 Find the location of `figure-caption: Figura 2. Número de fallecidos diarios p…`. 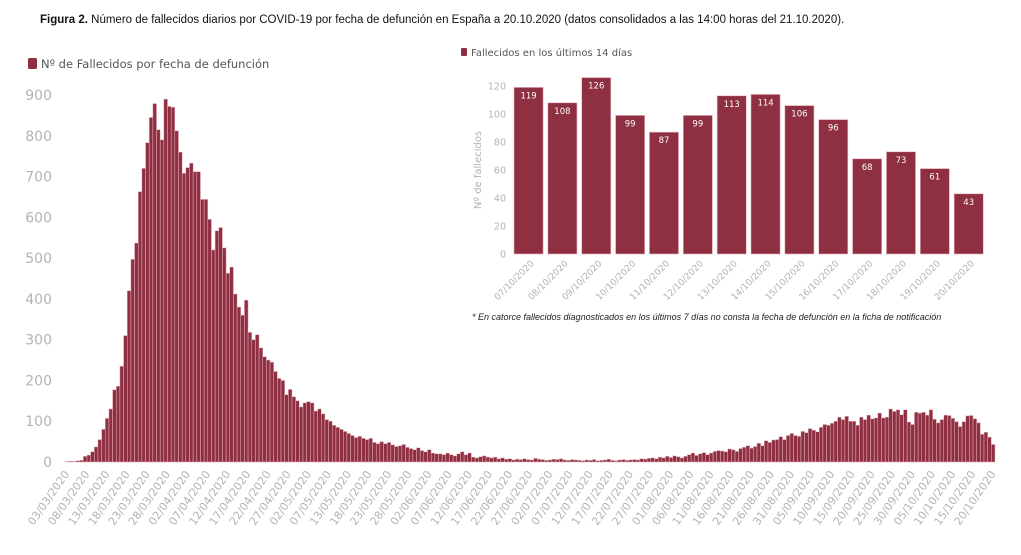

figure-caption: Figura 2. Número de fallecidos diarios p… is located at coordinates (442, 20).